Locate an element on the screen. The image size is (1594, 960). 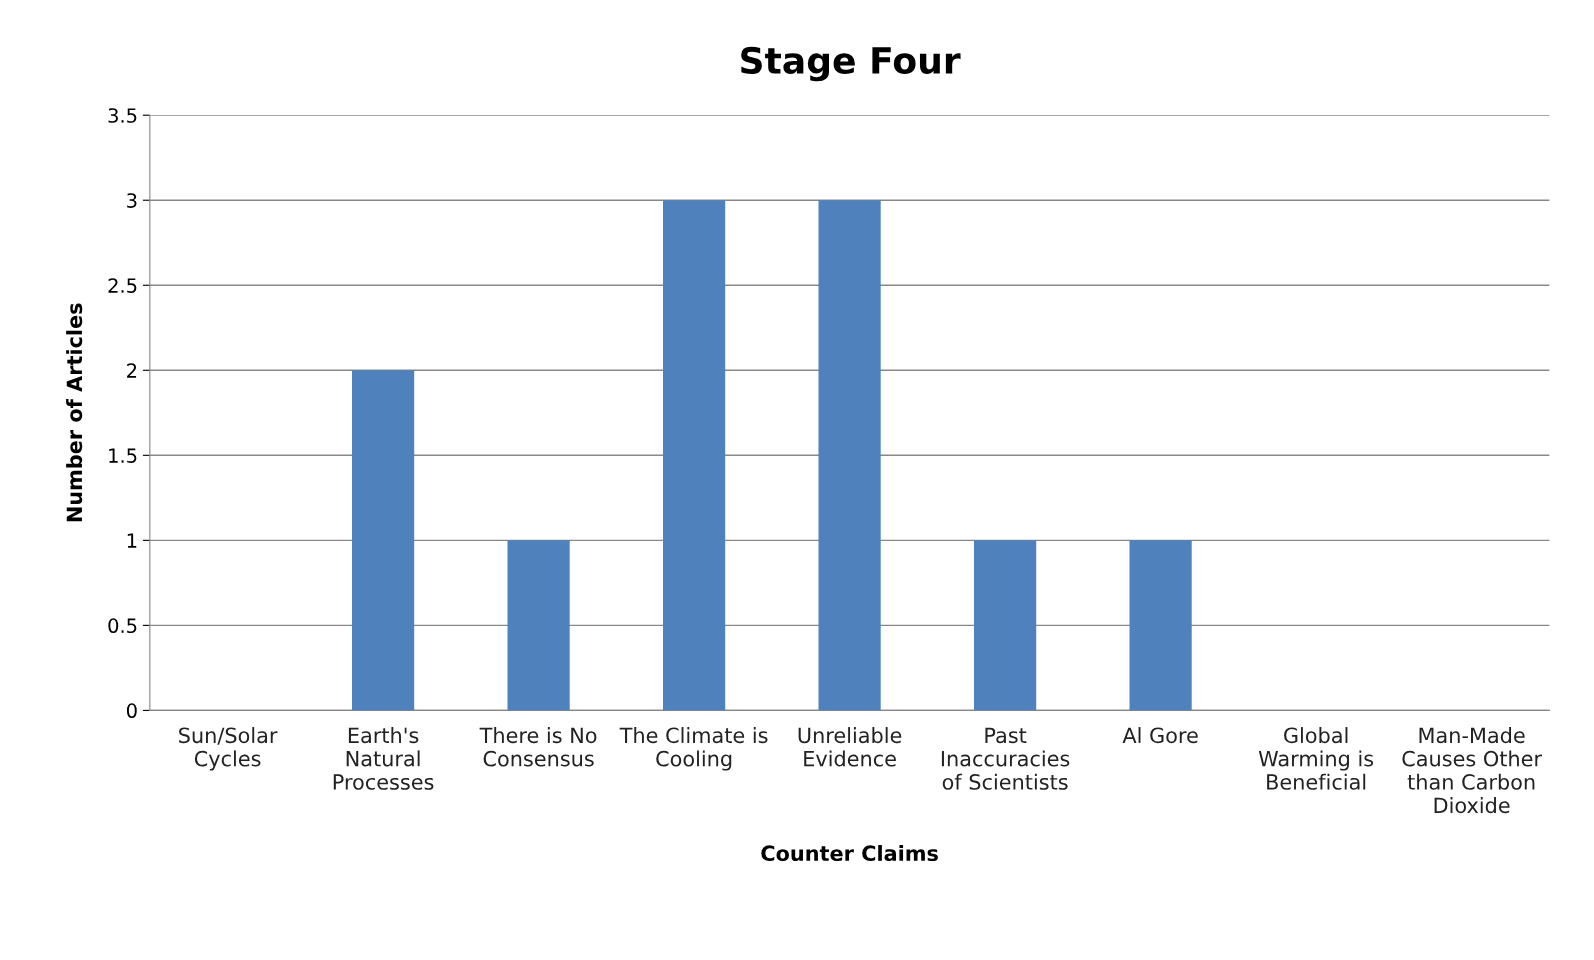
y-tick-label: 1.5 is located at coordinates (123, 455).